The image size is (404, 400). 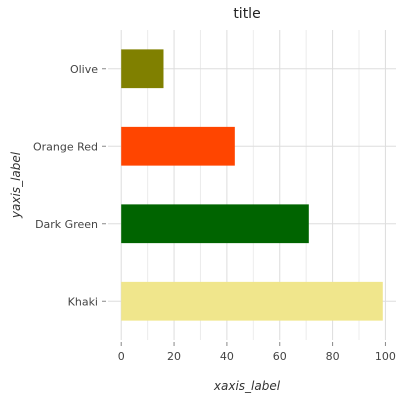 What do you see at coordinates (121, 356) in the screenshot?
I see `x-tick-label: 0` at bounding box center [121, 356].